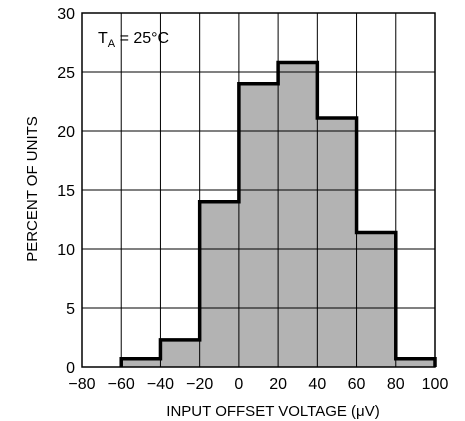  I want to click on y-tick-label: 25, so click(66, 73).